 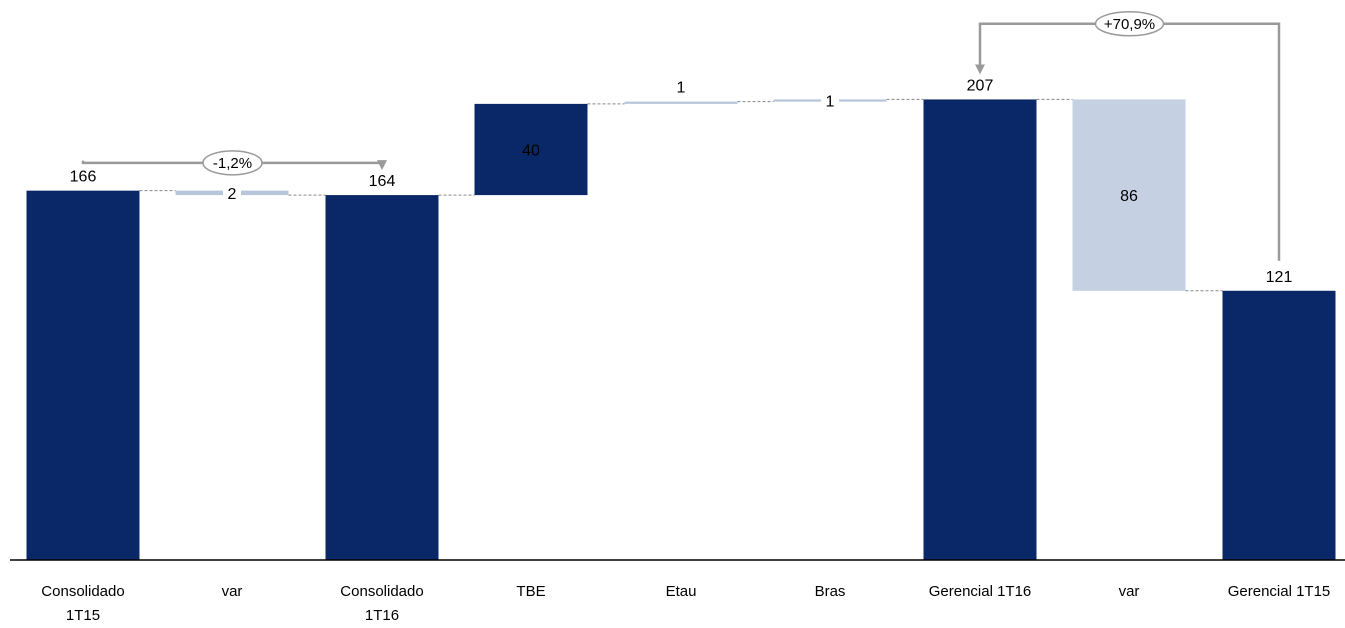 I want to click on value-label-7: 86, so click(x=1129, y=196).